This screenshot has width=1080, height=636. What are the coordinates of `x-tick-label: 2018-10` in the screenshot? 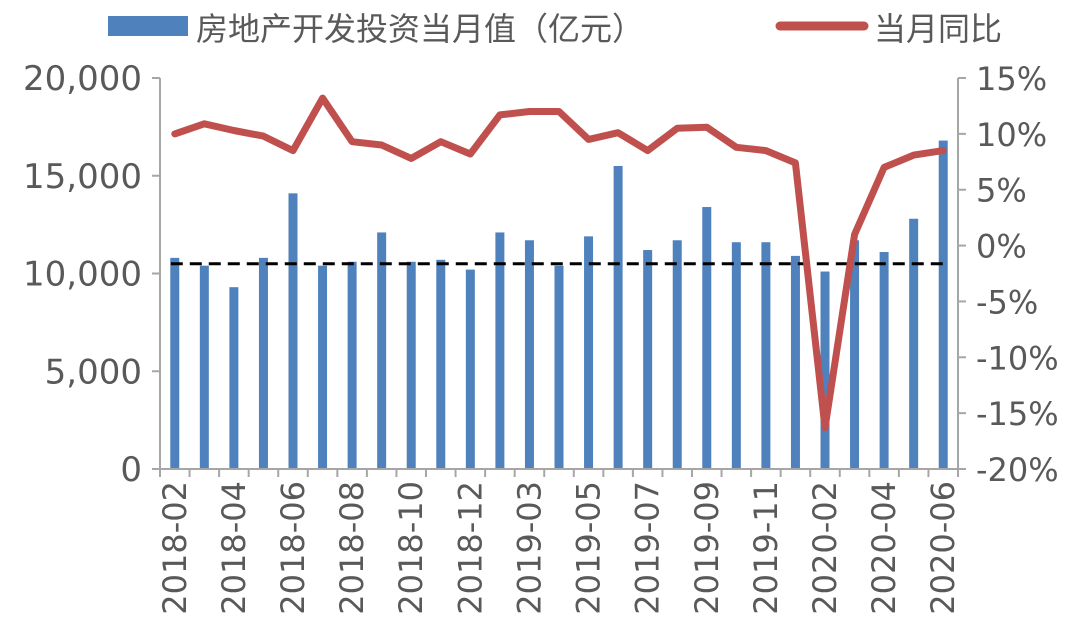 It's located at (411, 548).